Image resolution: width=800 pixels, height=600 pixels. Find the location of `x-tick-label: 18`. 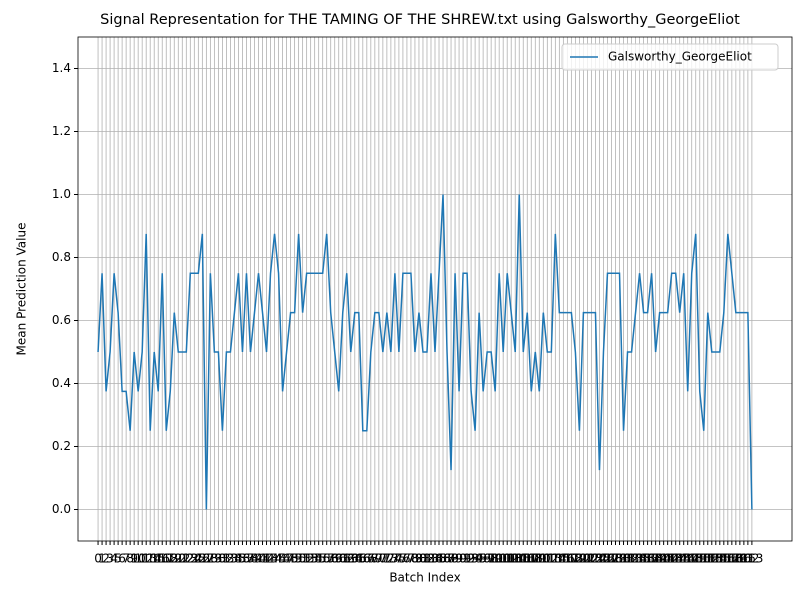

x-tick-label: 18 is located at coordinates (170, 559).